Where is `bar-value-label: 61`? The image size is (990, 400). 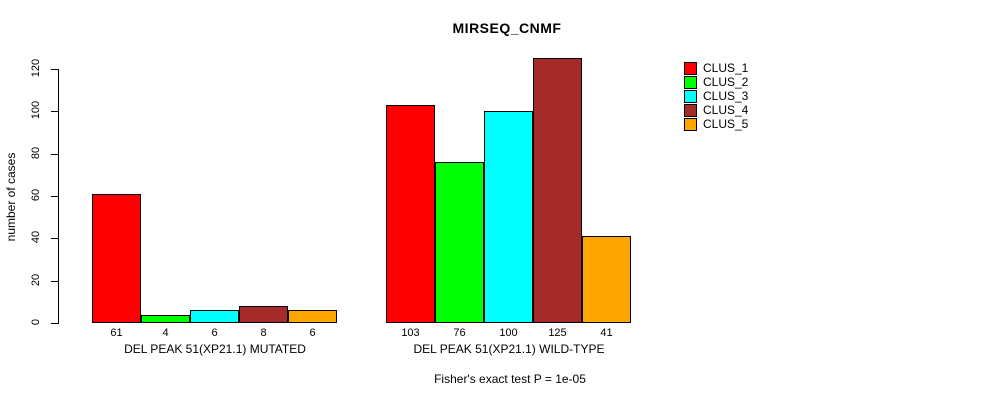
bar-value-label: 61 is located at coordinates (116, 333).